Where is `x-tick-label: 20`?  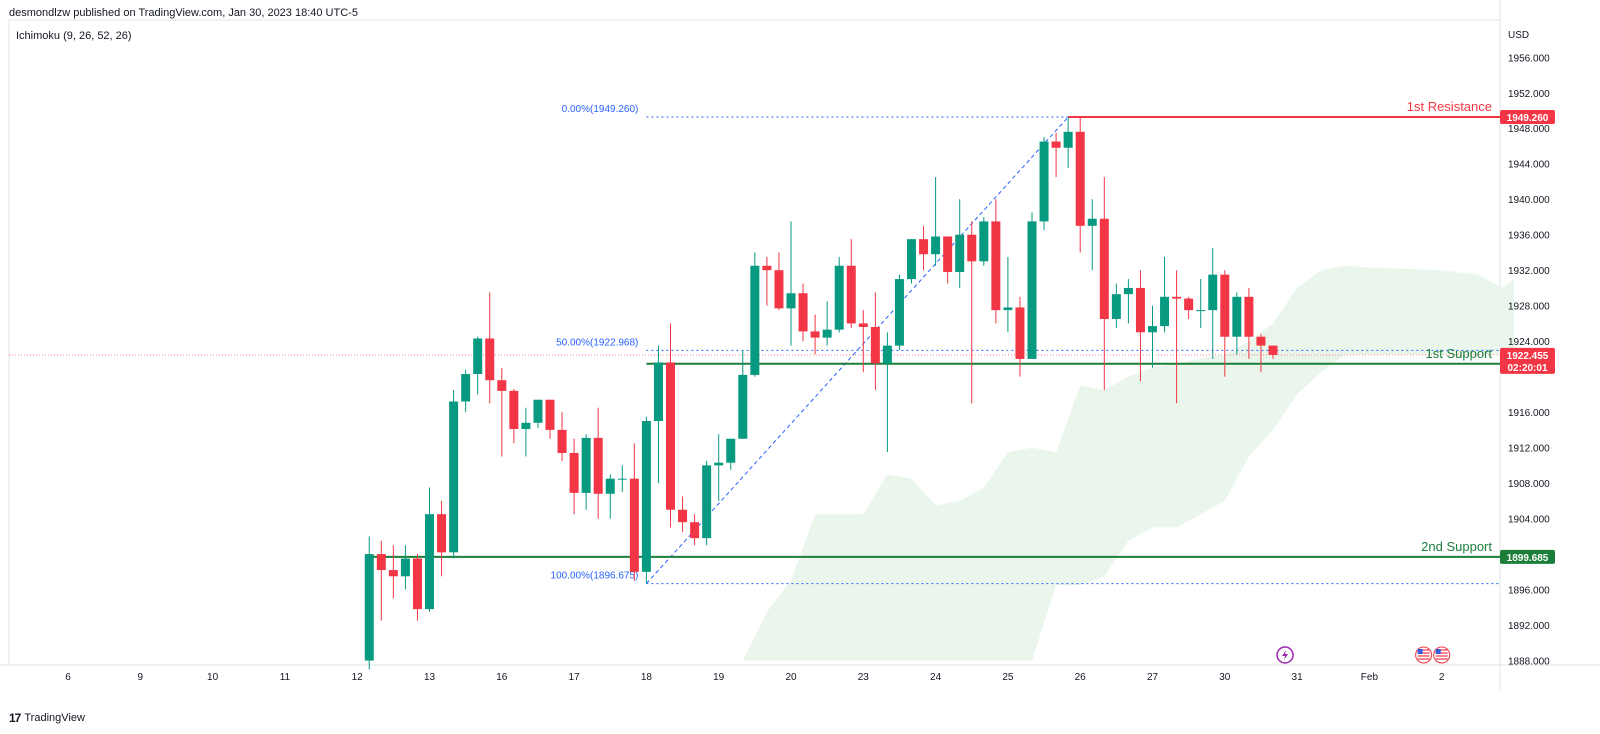 x-tick-label: 20 is located at coordinates (791, 677).